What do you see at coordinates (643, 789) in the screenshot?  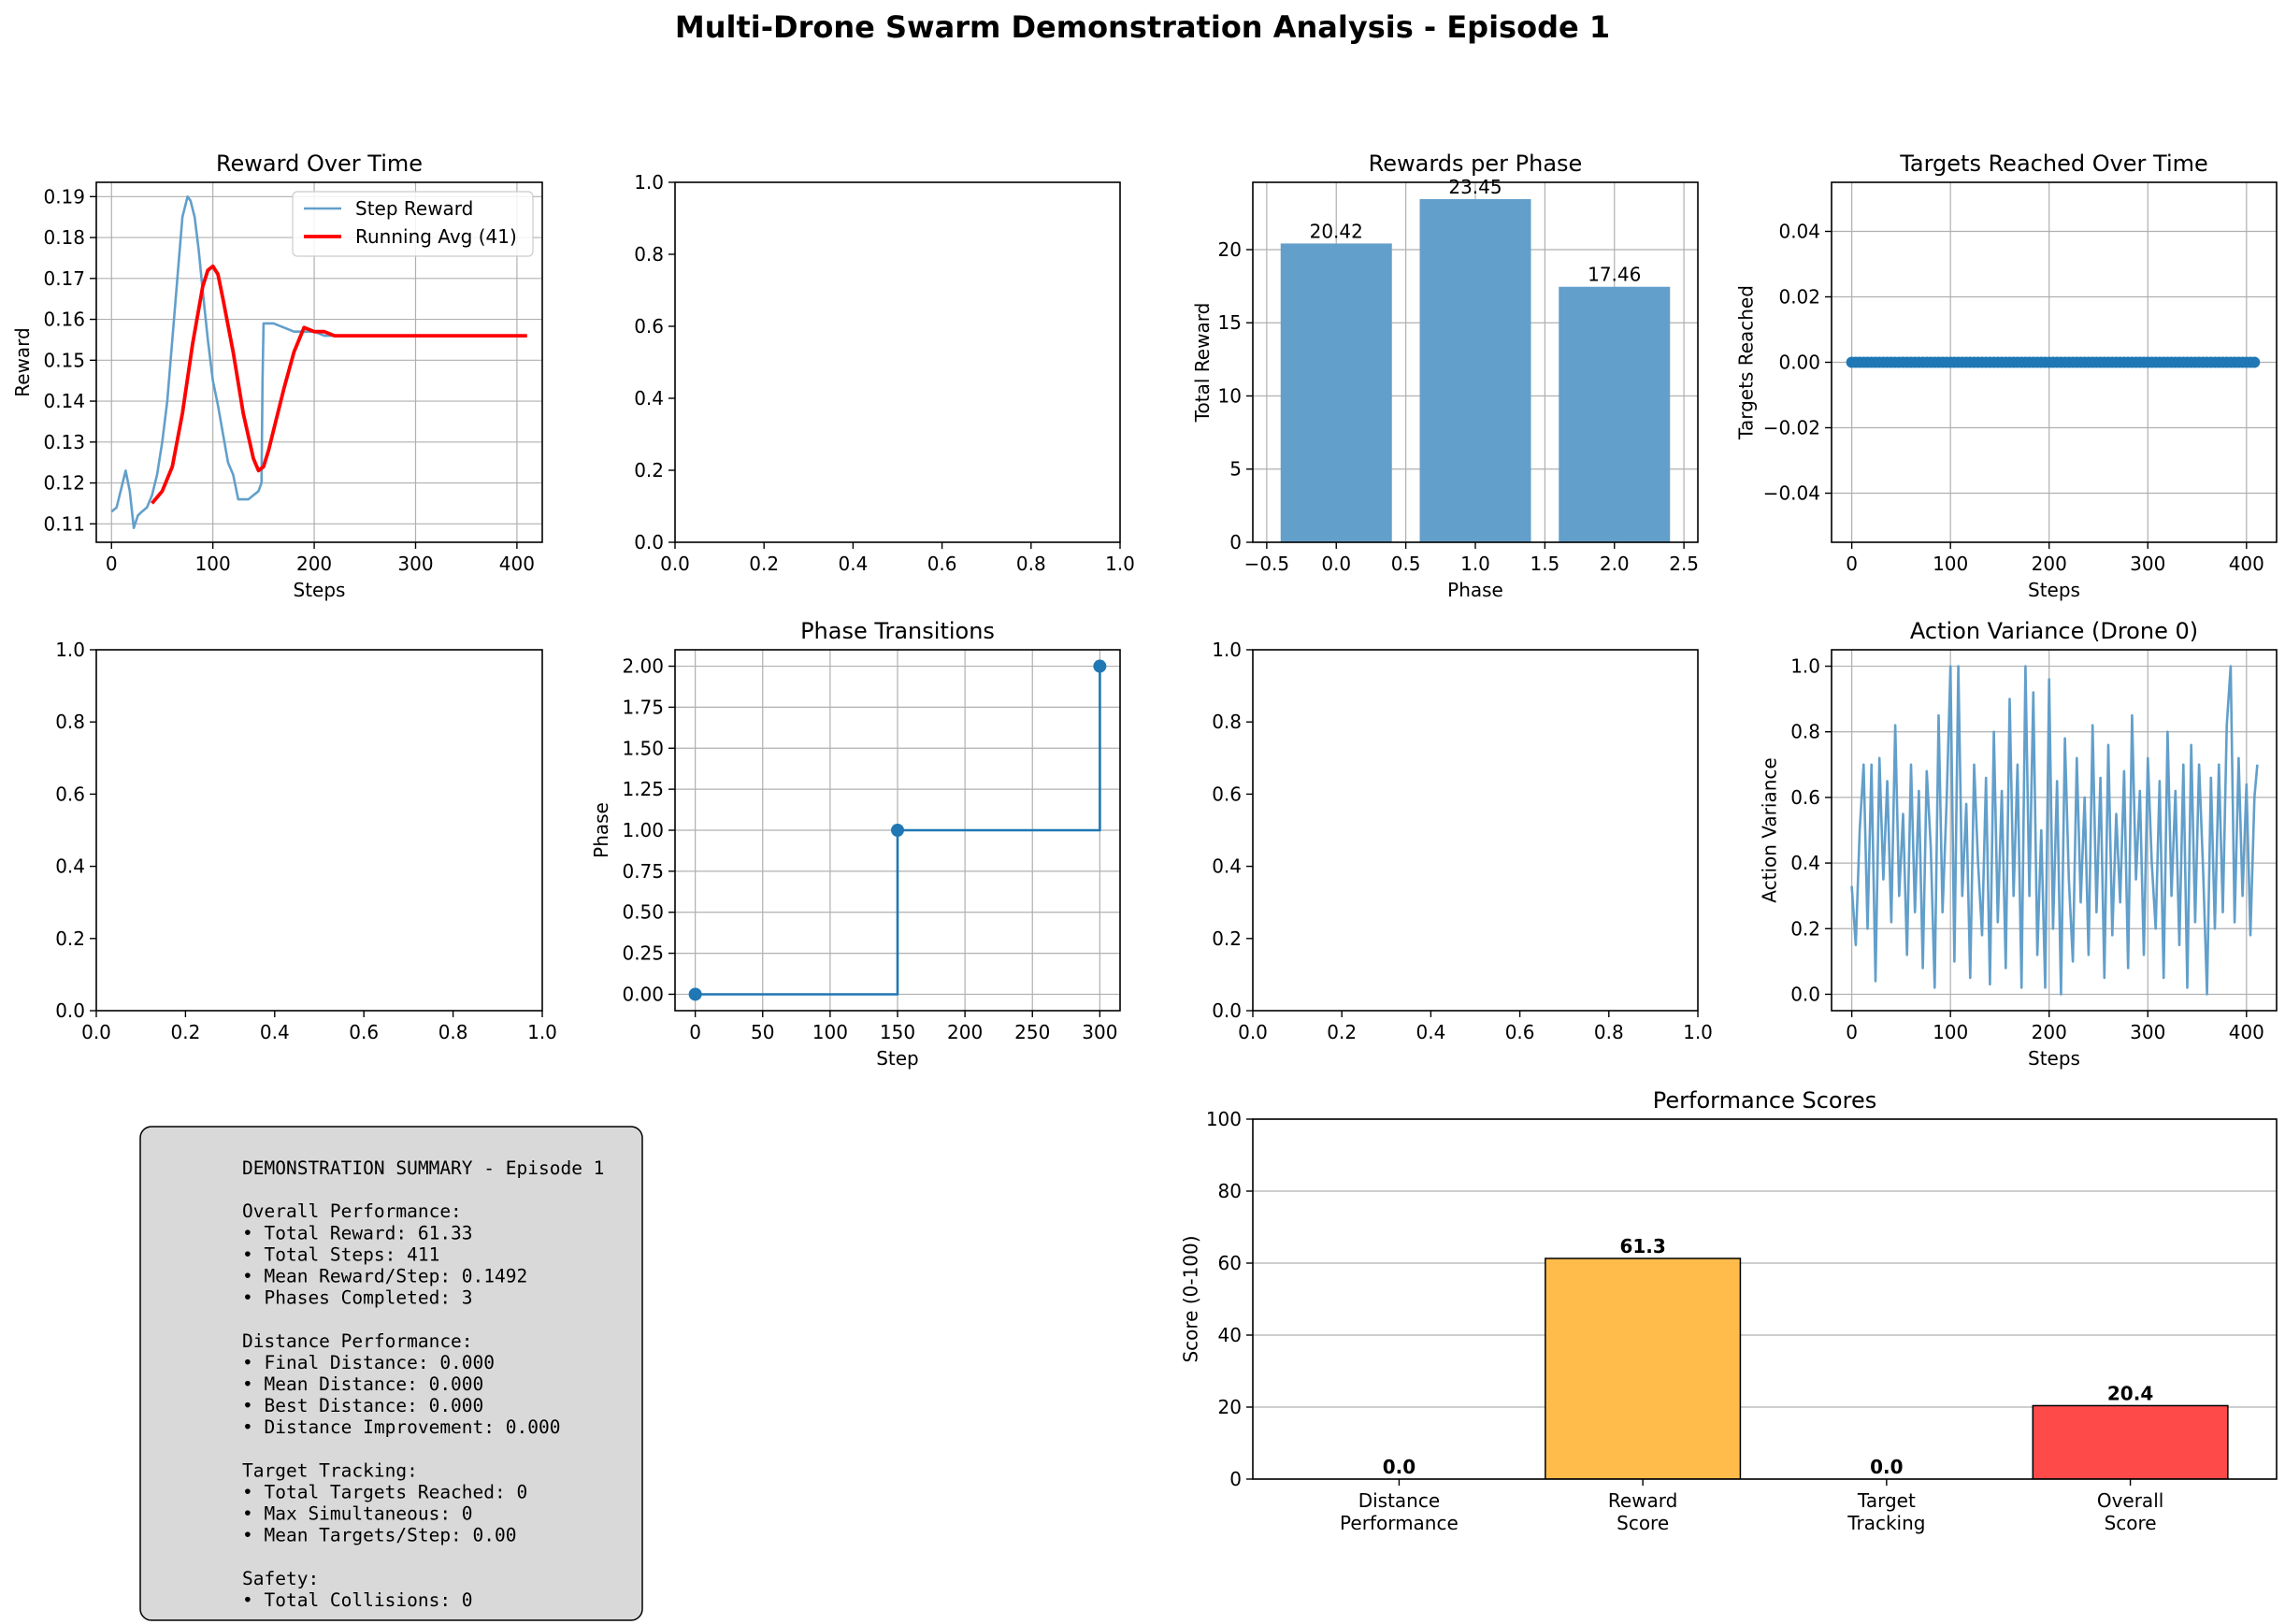 I see `y-tick-label: 1.25` at bounding box center [643, 789].